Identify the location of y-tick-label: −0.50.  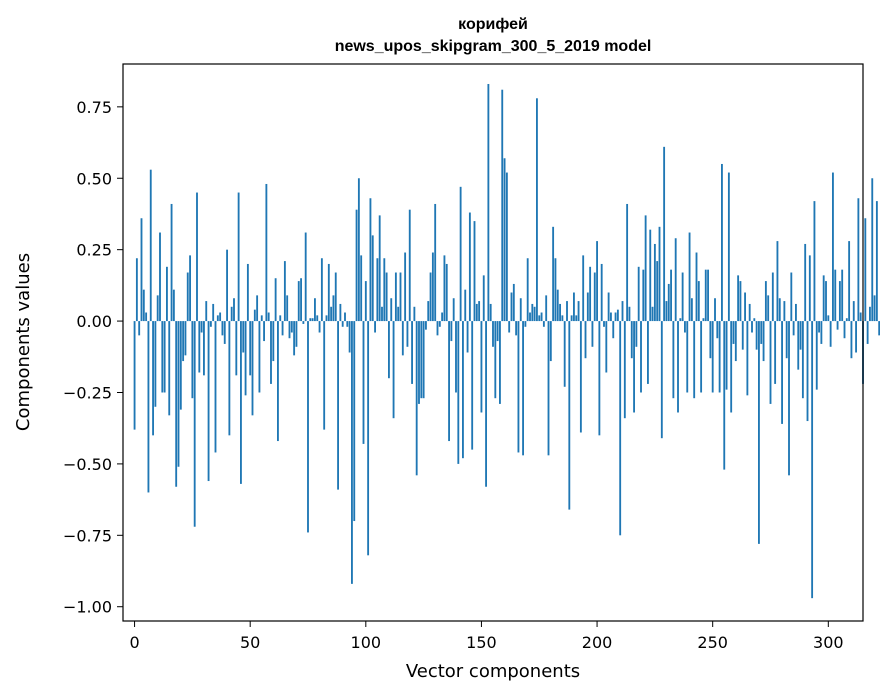
(87, 464).